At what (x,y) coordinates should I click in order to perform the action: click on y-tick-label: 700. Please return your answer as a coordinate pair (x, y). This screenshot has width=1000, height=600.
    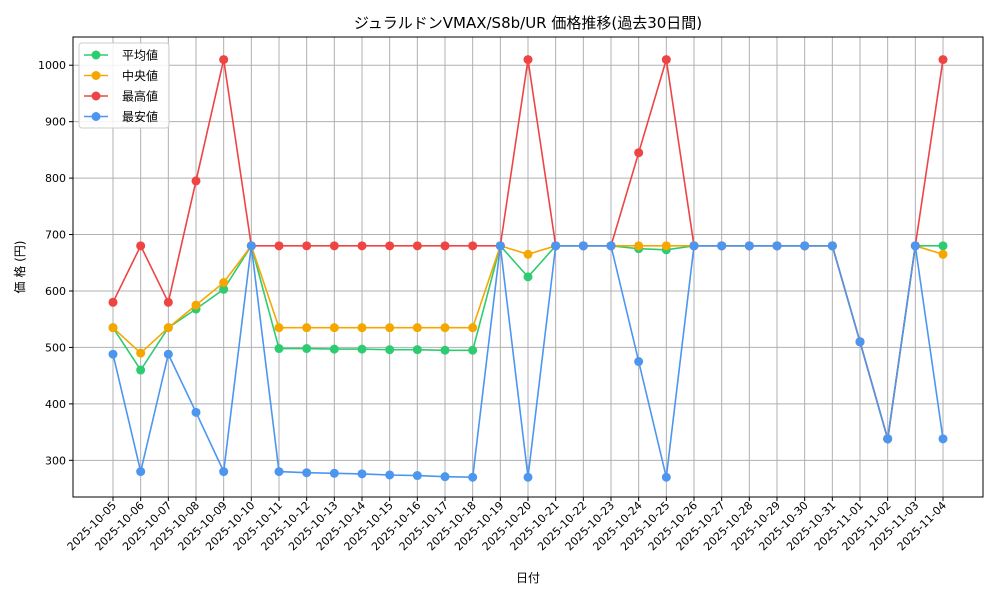
    Looking at the image, I should click on (55, 235).